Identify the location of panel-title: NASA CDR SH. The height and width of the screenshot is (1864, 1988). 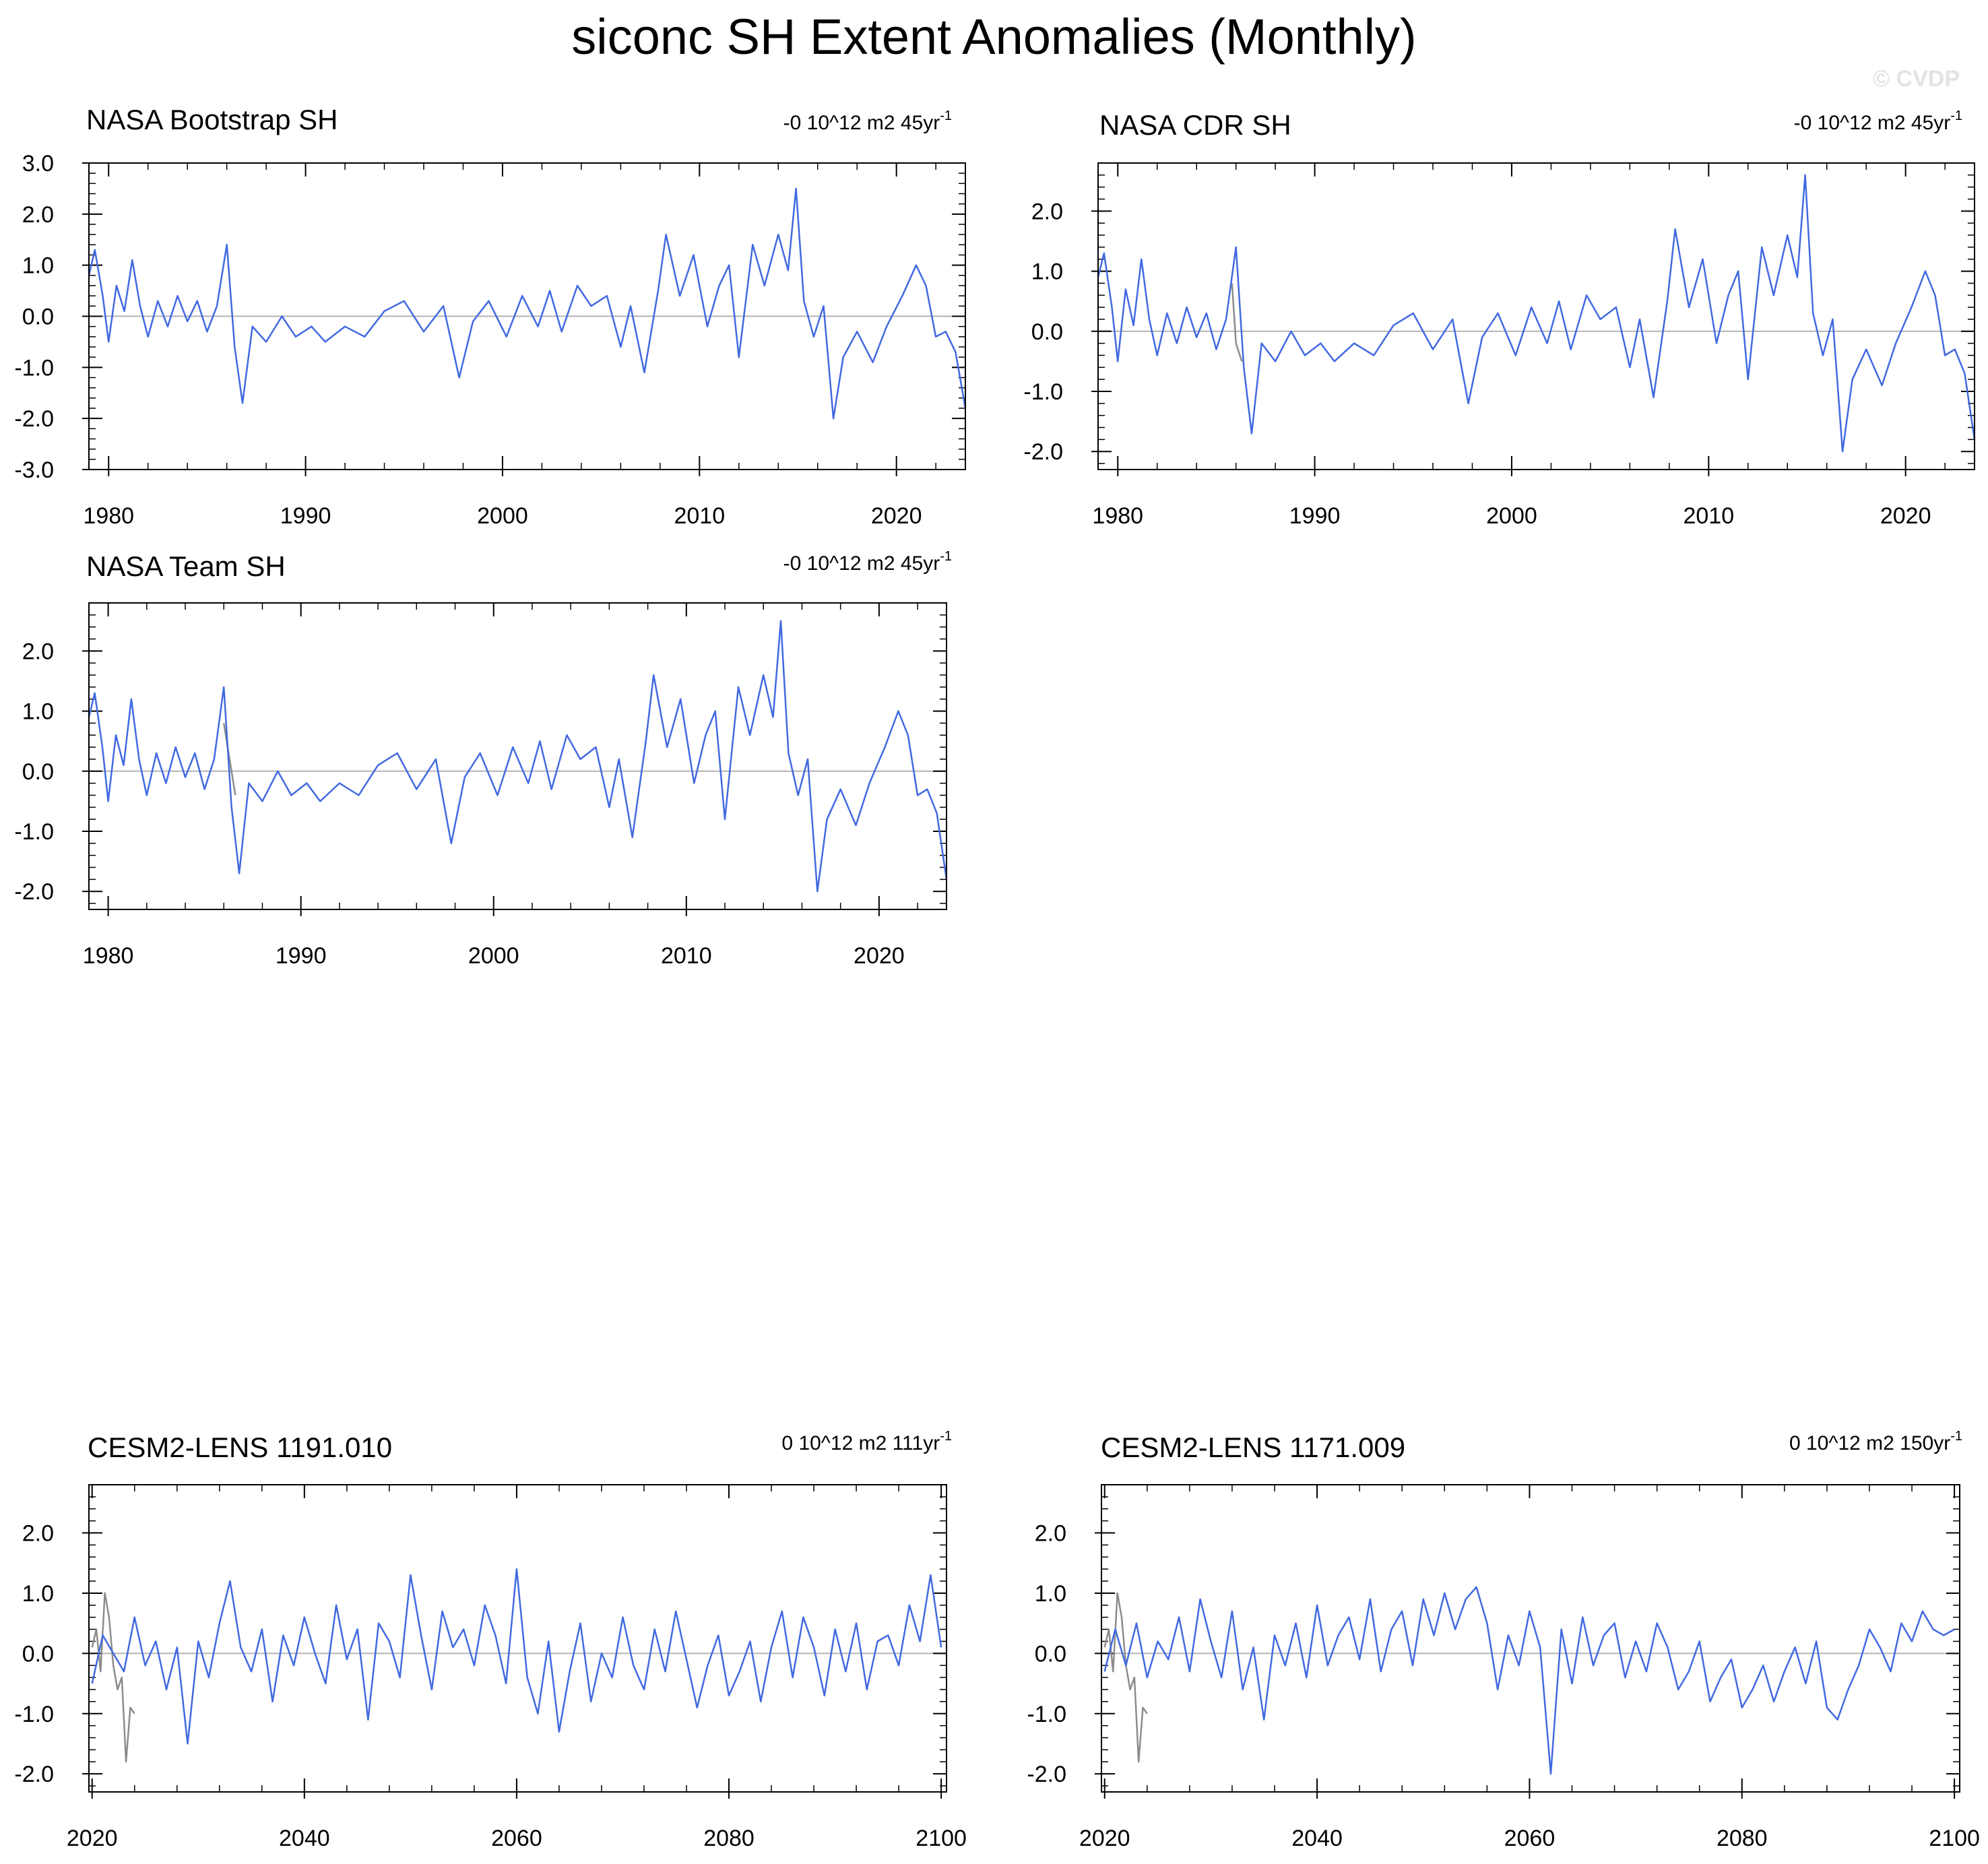
(1195, 125).